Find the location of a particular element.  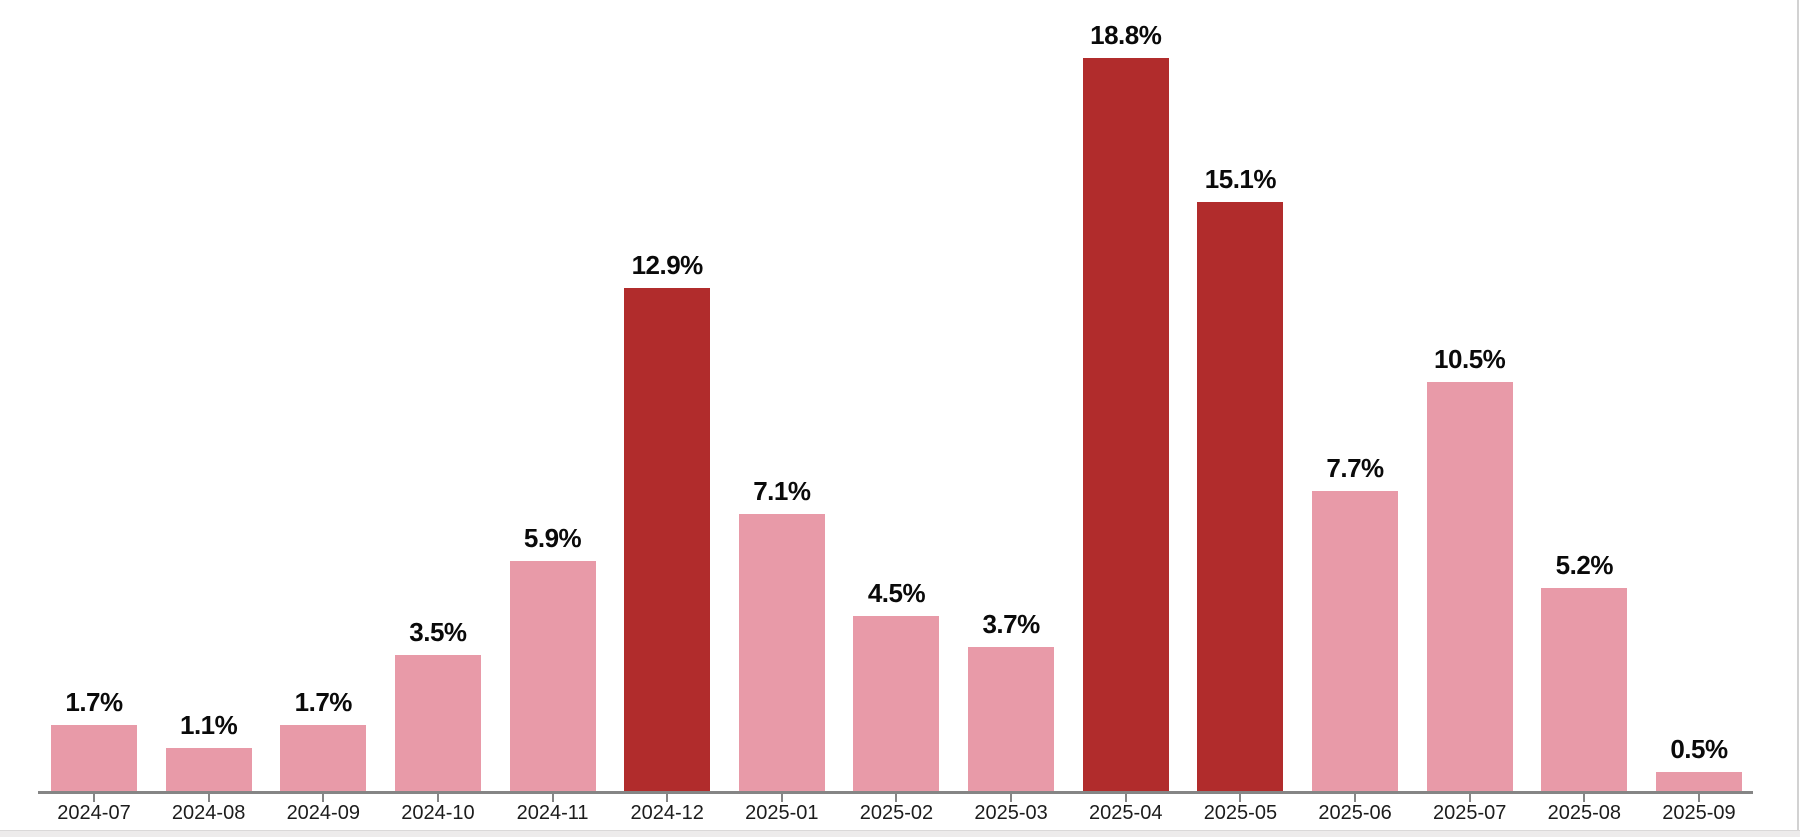

bar-value-label: 3.7% is located at coordinates (1011, 623).